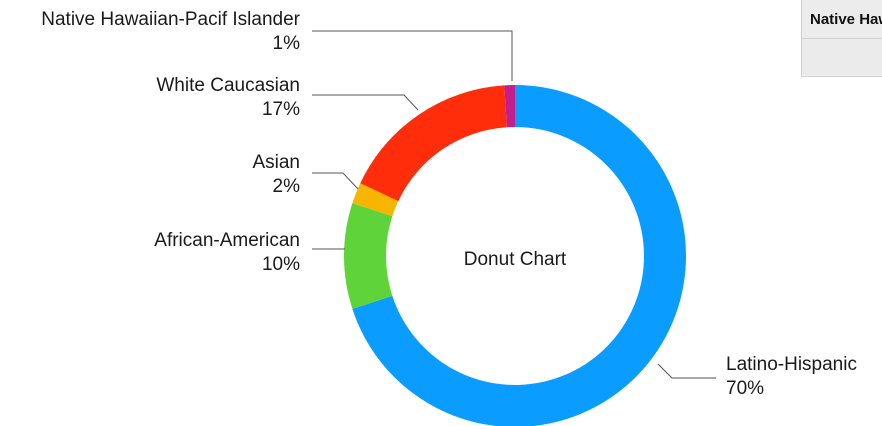  Describe the element at coordinates (287, 43) in the screenshot. I see `slice-percent-label: 1%` at that location.